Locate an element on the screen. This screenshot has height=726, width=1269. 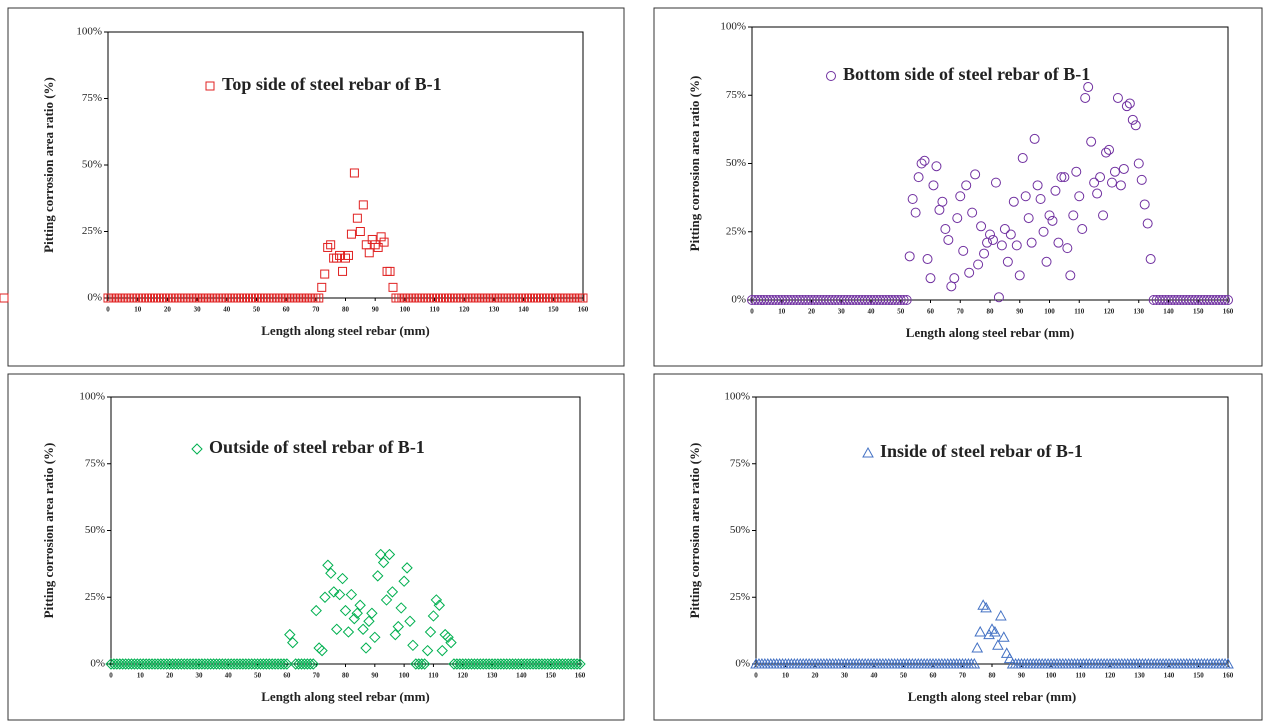
x-tick-label: 100 is located at coordinates (1051, 676).